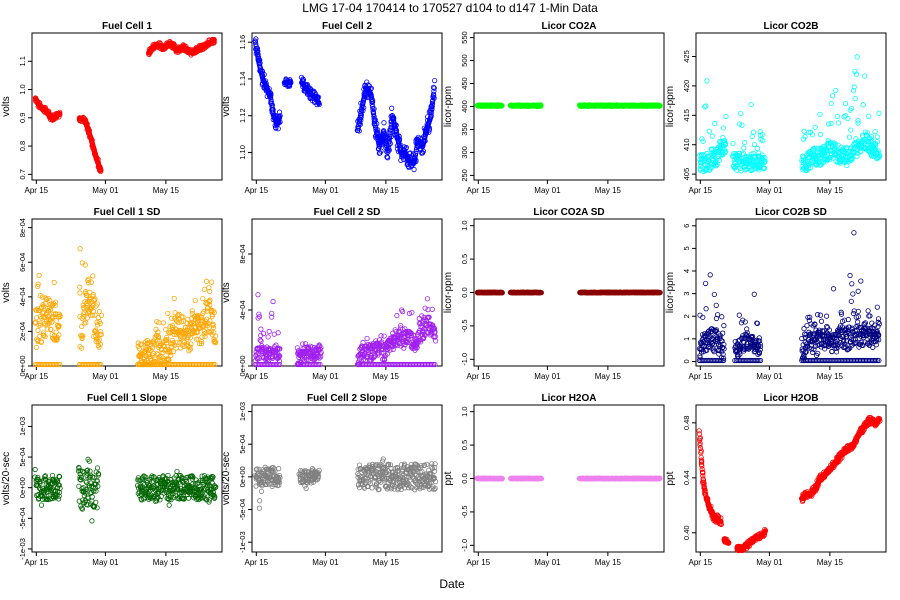 The width and height of the screenshot is (900, 600). What do you see at coordinates (464, 292) in the screenshot?
I see `y-tick-label: 0.0` at bounding box center [464, 292].